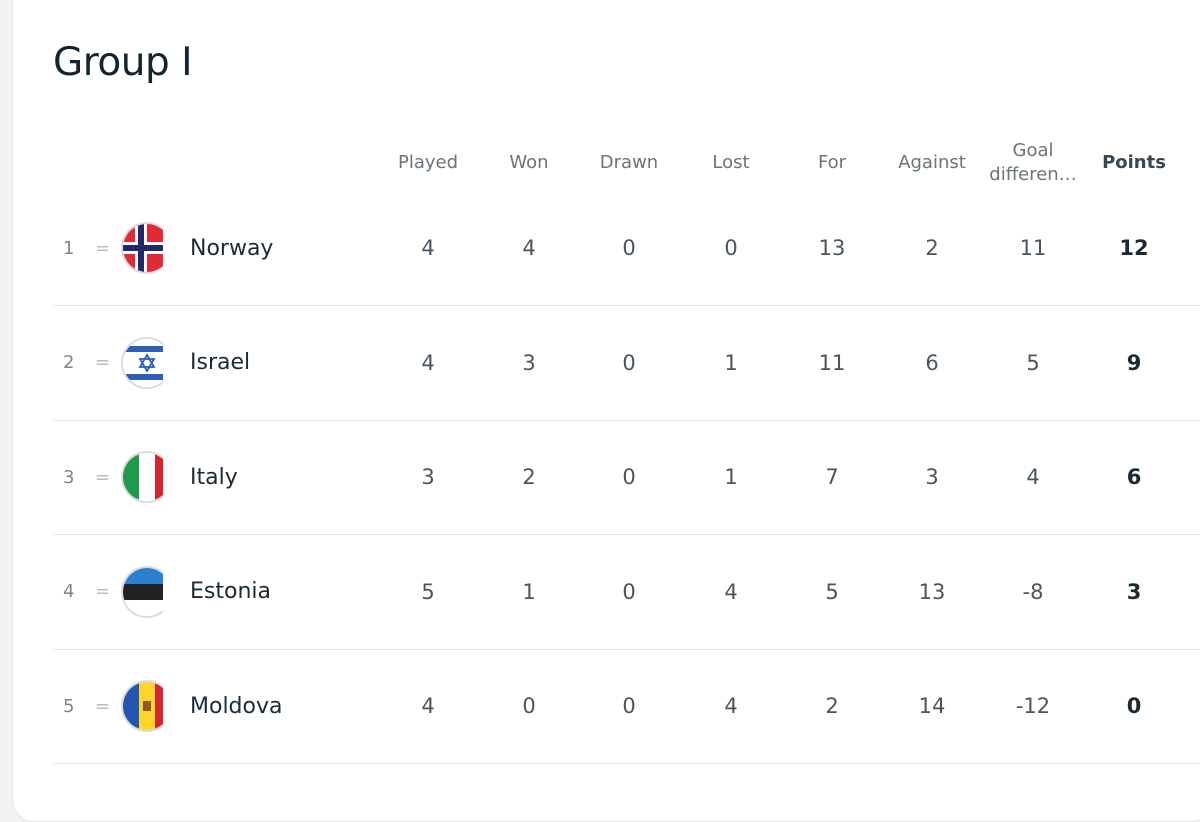 The height and width of the screenshot is (822, 1200). I want to click on column-header-for: For, so click(832, 162).